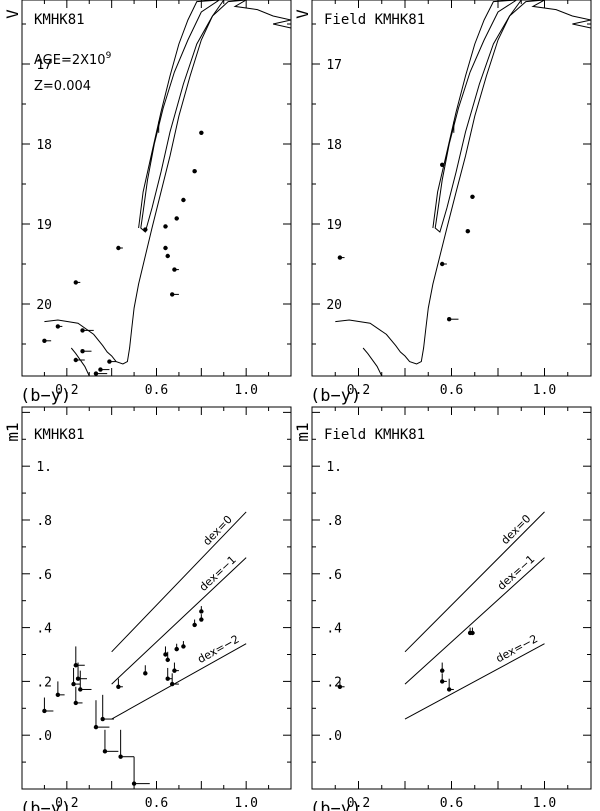 This screenshot has height=811, width=600. I want to click on y-tick-label: .4, so click(334, 629).